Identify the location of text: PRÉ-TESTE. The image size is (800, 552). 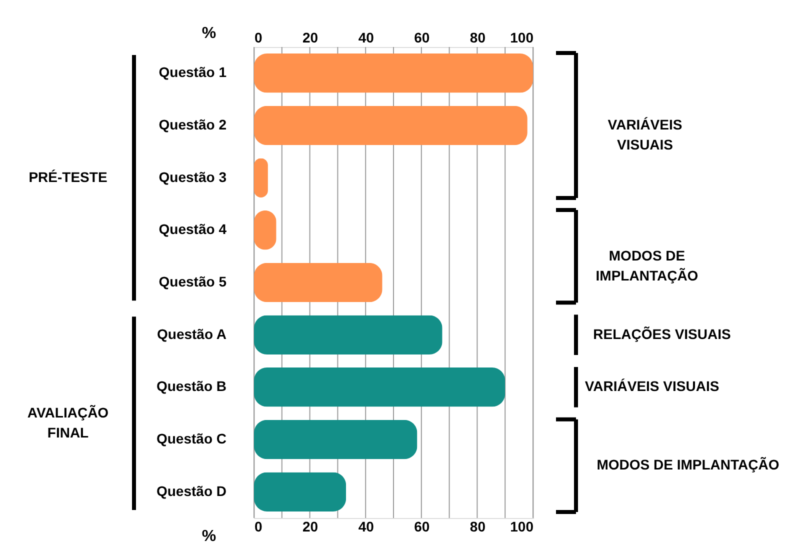
(68, 176).